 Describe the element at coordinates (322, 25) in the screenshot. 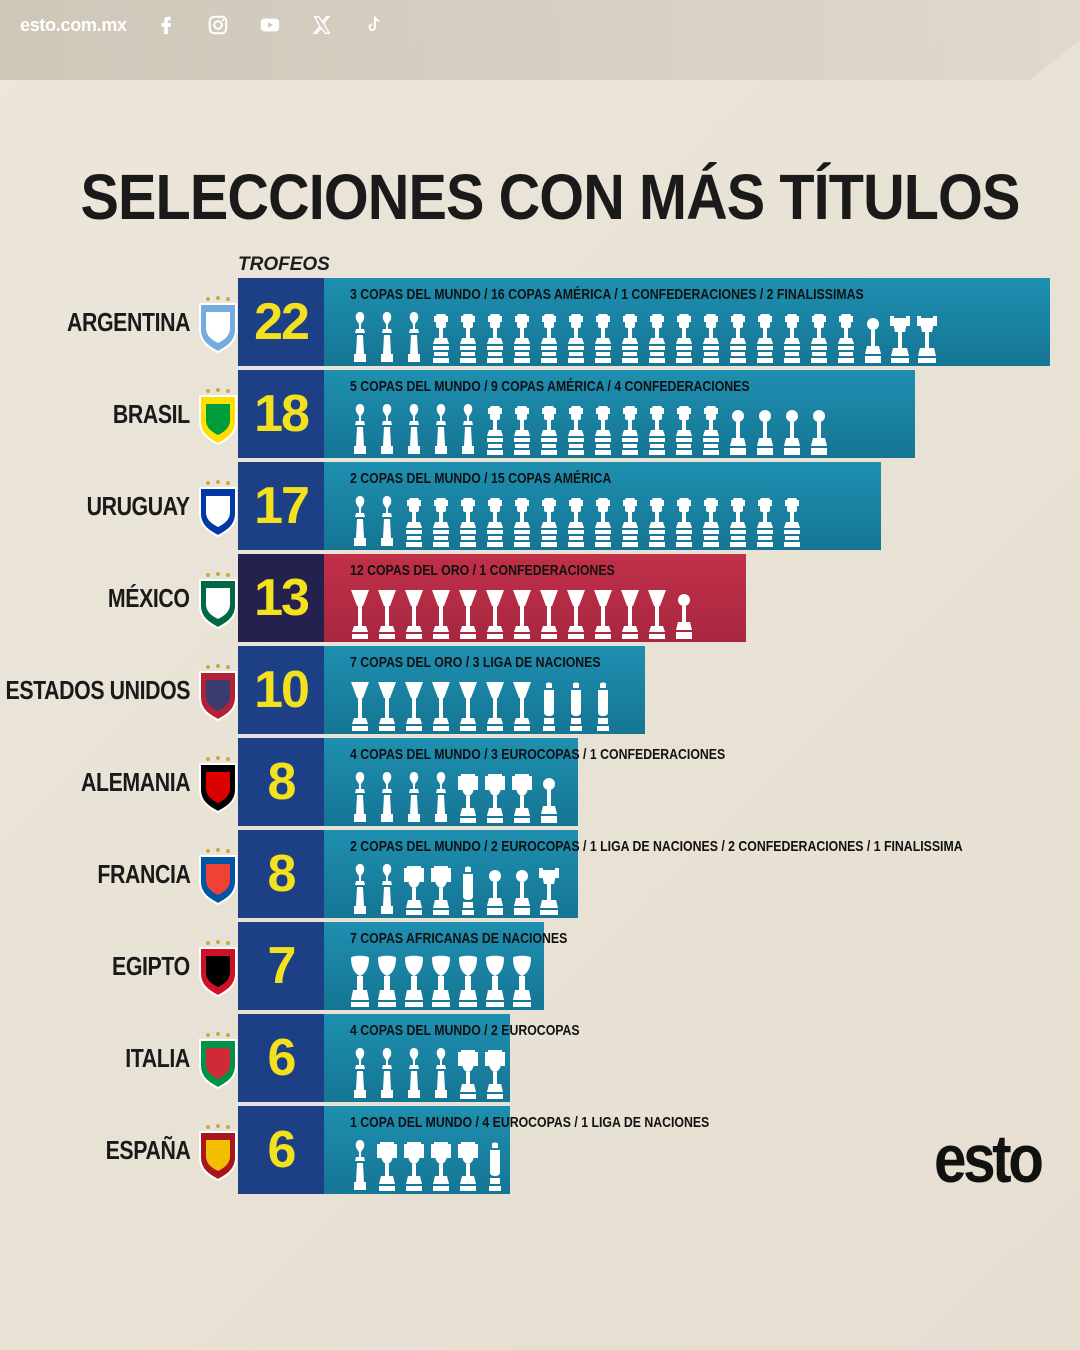

I see `x-icon` at that location.